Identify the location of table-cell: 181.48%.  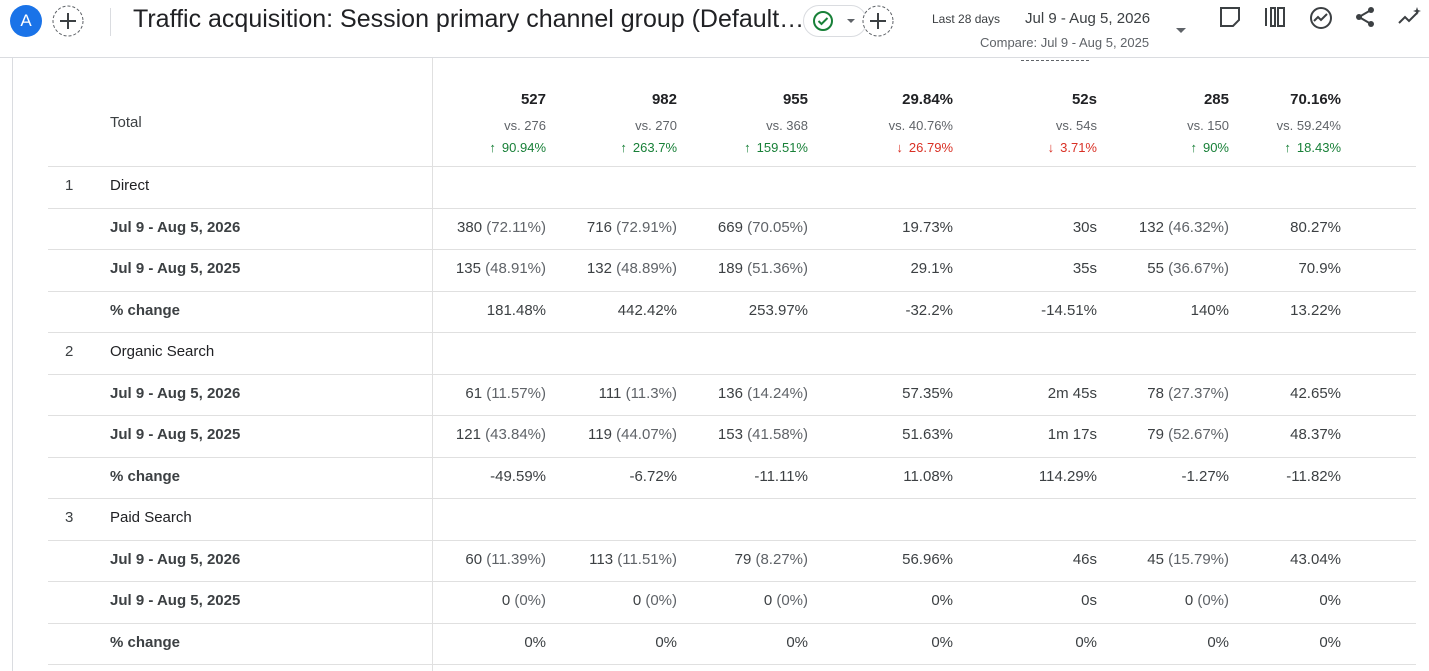
(516, 310).